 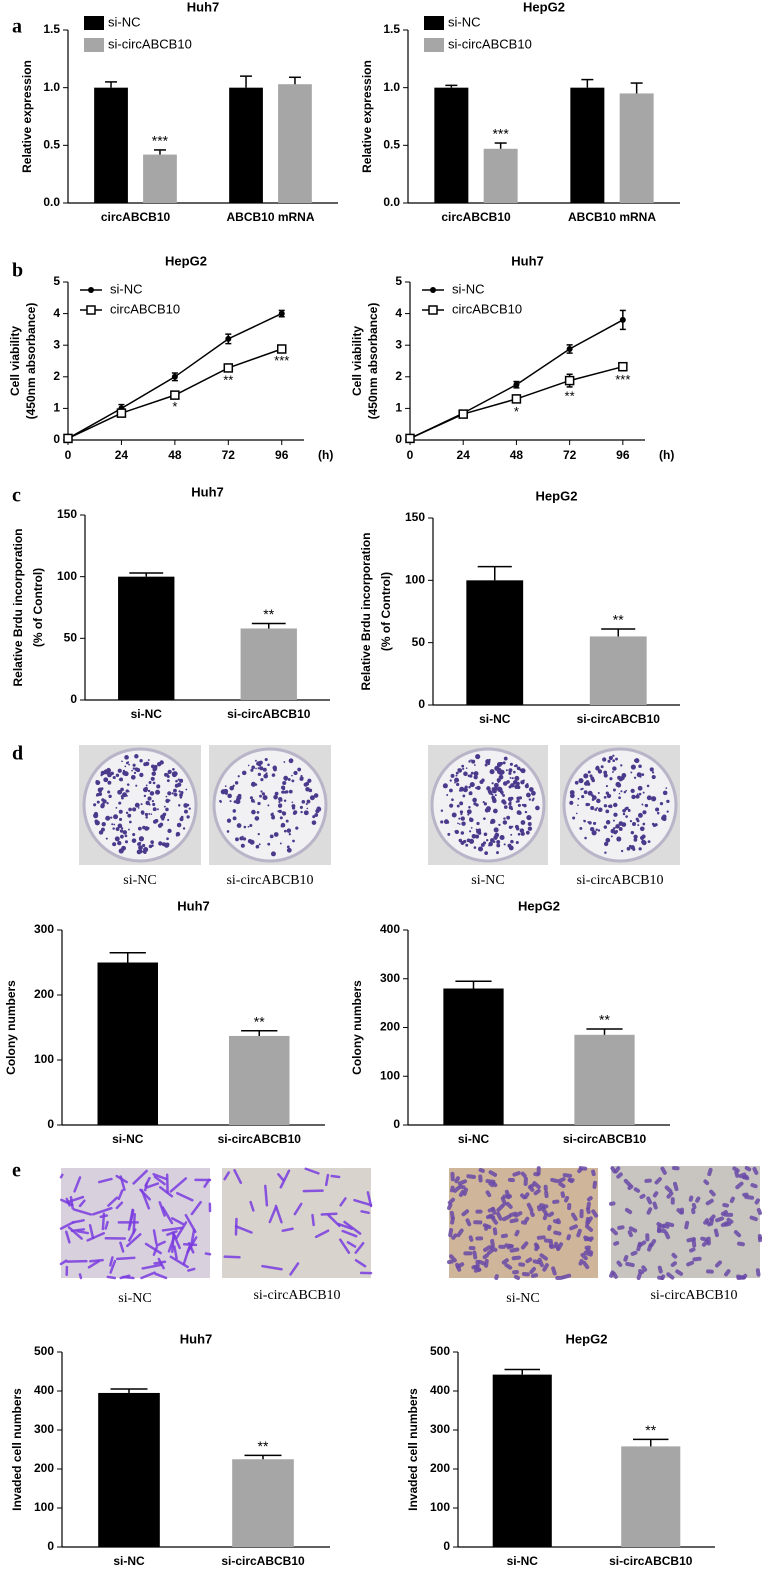 I want to click on y-tick-label: 1, so click(x=56, y=408).